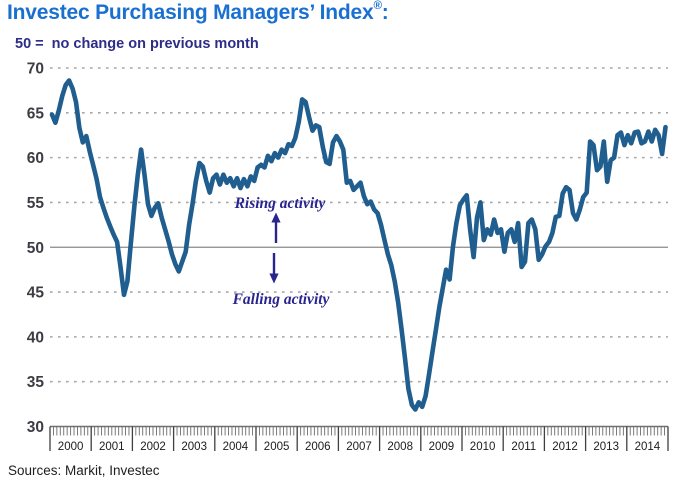 The image size is (680, 498). What do you see at coordinates (71, 447) in the screenshot?
I see `x-axis-label-2000: 2000` at bounding box center [71, 447].